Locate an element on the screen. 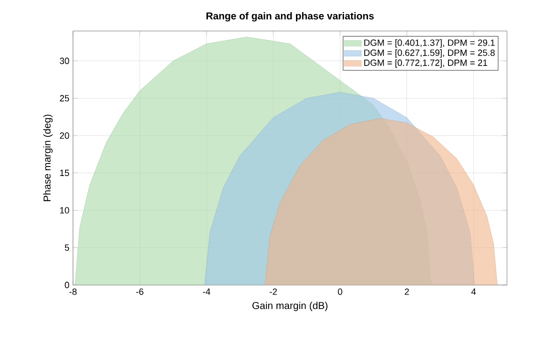 Image resolution: width=560 pixels, height=337 pixels. y-tick-label: 5 is located at coordinates (67, 247).